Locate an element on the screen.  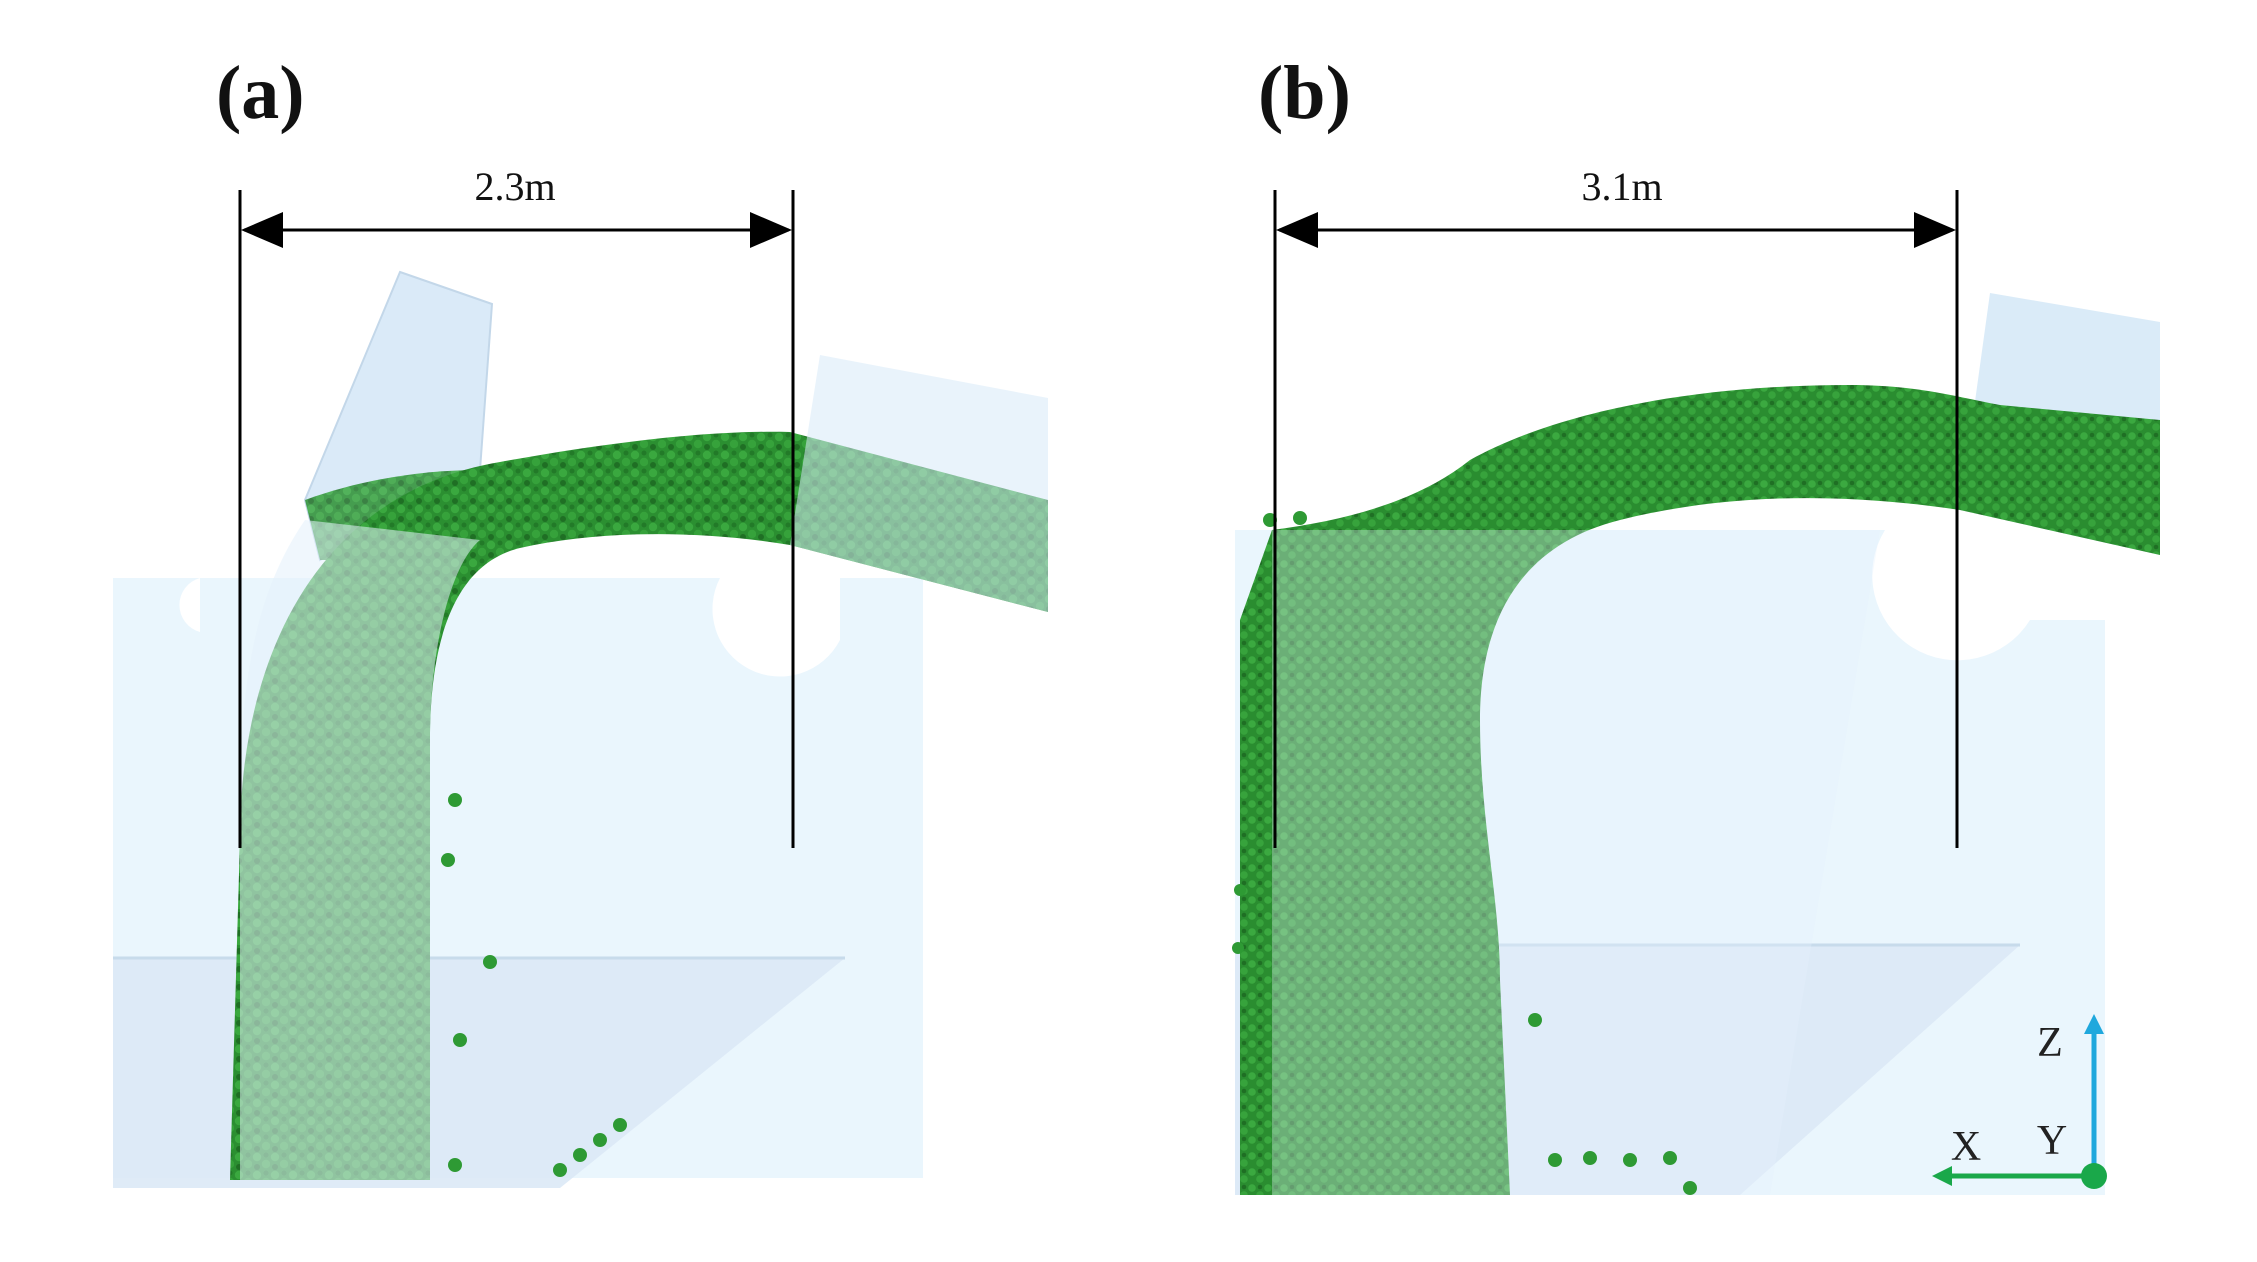
dimension-label-b: 3.1m is located at coordinates (1621, 186).